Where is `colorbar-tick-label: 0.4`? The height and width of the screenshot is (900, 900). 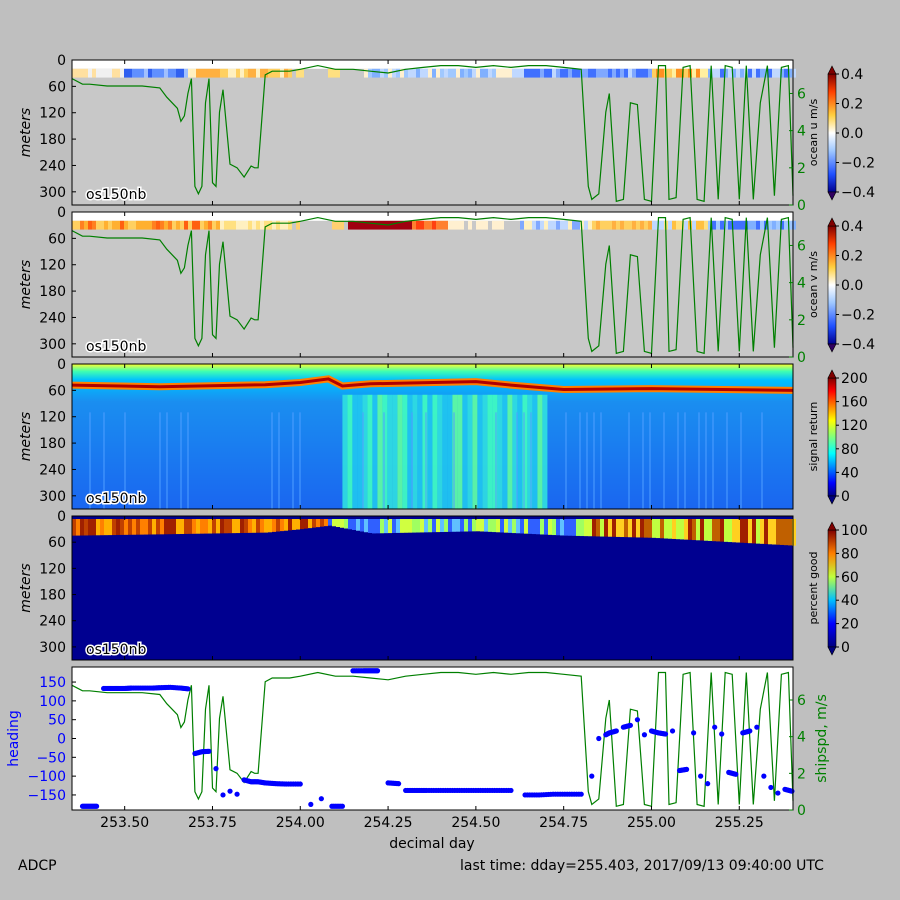
colorbar-tick-label: 0.4 is located at coordinates (852, 227).